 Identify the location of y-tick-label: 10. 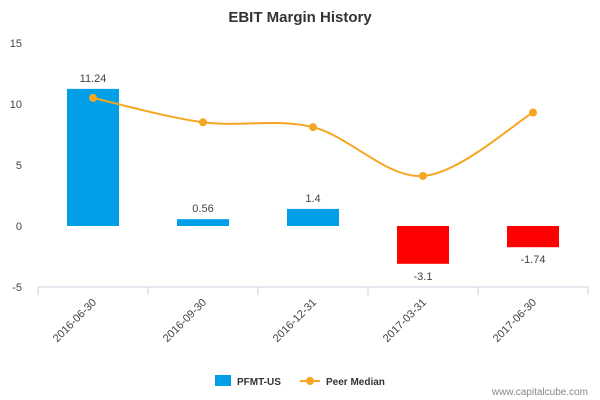
(16, 105).